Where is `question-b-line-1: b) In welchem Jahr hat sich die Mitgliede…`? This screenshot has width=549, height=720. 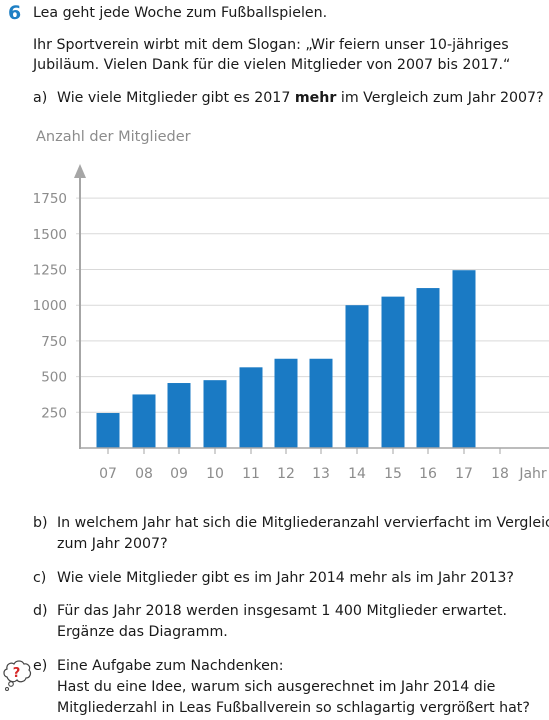 question-b-line-1: b) In welchem Jahr hat sich die Mitgliede… is located at coordinates (291, 523).